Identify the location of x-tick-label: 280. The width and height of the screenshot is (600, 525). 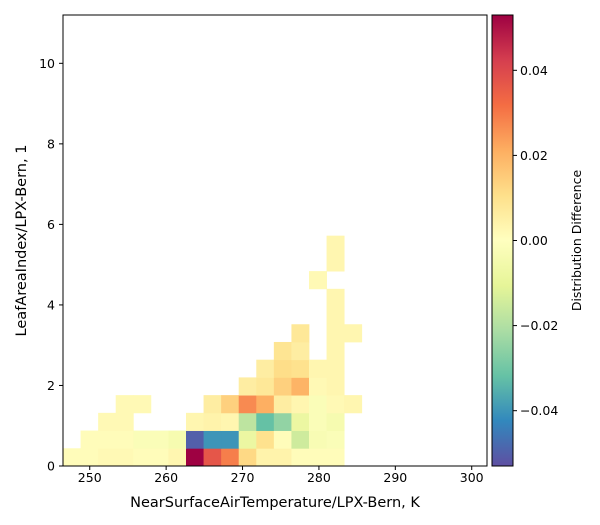
(319, 477).